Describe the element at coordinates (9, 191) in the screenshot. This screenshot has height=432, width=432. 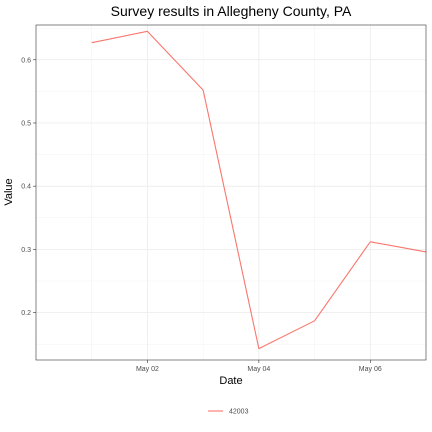
I see `y-axis-title: Value` at that location.